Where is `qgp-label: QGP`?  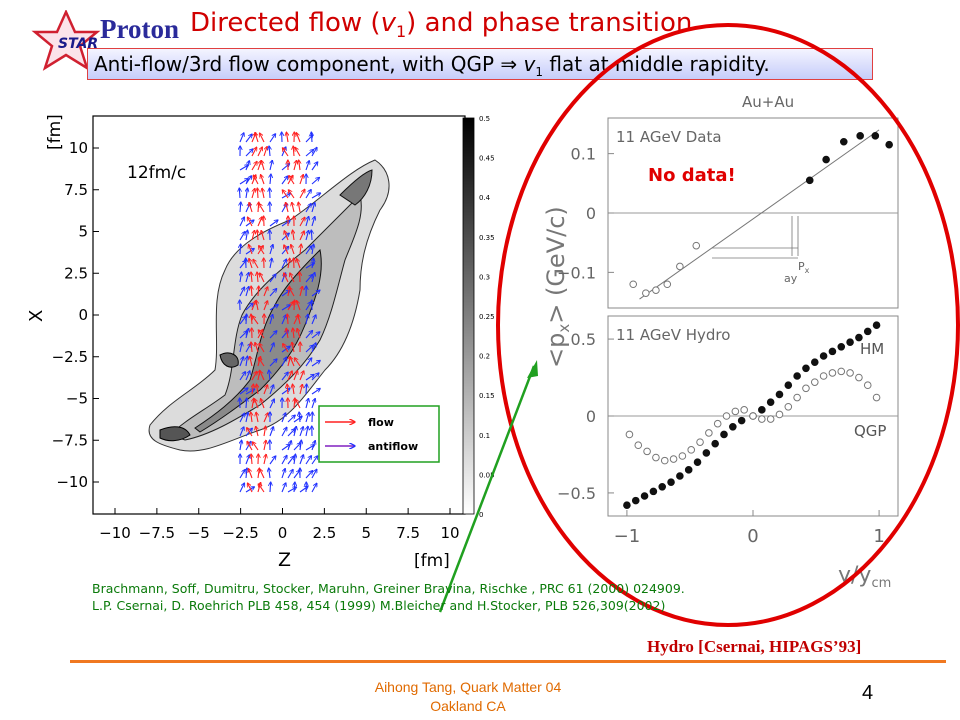
qgp-label: QGP is located at coordinates (870, 431).